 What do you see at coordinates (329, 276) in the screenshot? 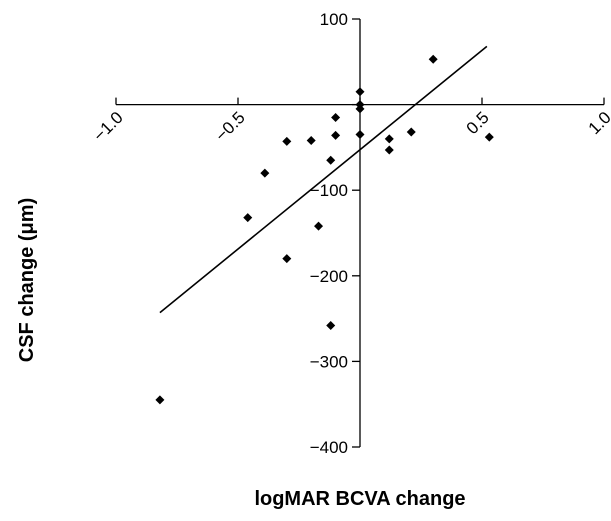
I see `y-tick-label: −200` at bounding box center [329, 276].